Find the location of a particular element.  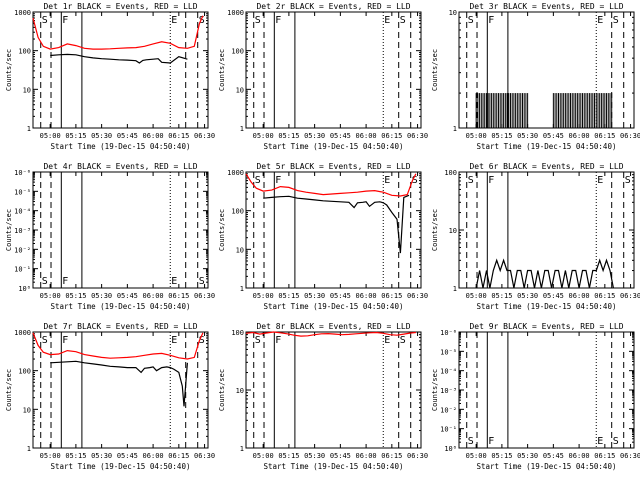

y-tick-label: 10⁰ is located at coordinates (24, 289).